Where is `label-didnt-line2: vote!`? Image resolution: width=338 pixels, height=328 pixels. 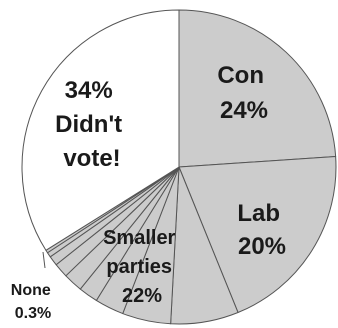 label-didnt-line2: vote! is located at coordinates (91, 158).